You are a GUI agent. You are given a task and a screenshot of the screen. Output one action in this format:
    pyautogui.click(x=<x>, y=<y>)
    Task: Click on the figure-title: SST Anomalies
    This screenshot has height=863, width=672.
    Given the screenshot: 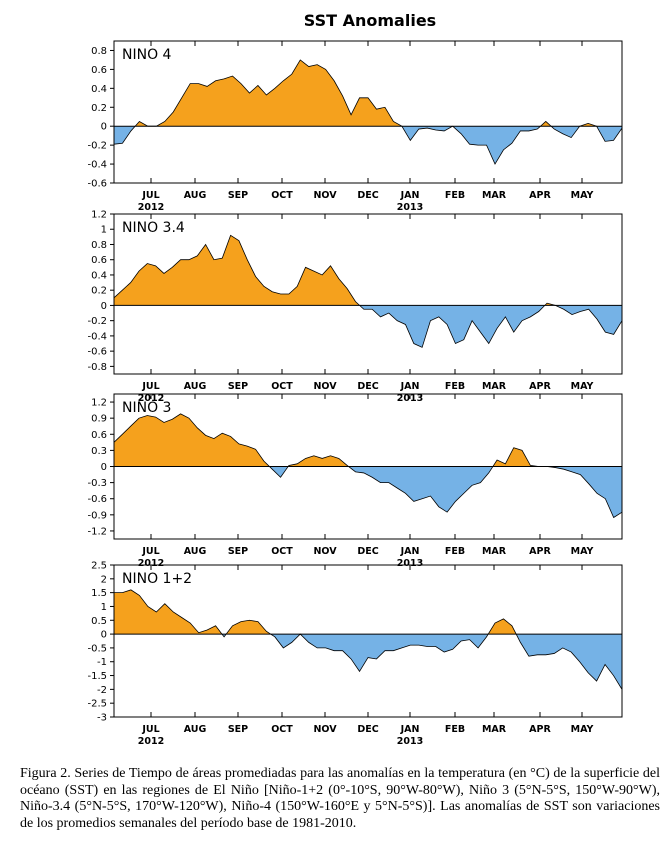 What is the action you would take?
    pyautogui.click(x=370, y=20)
    